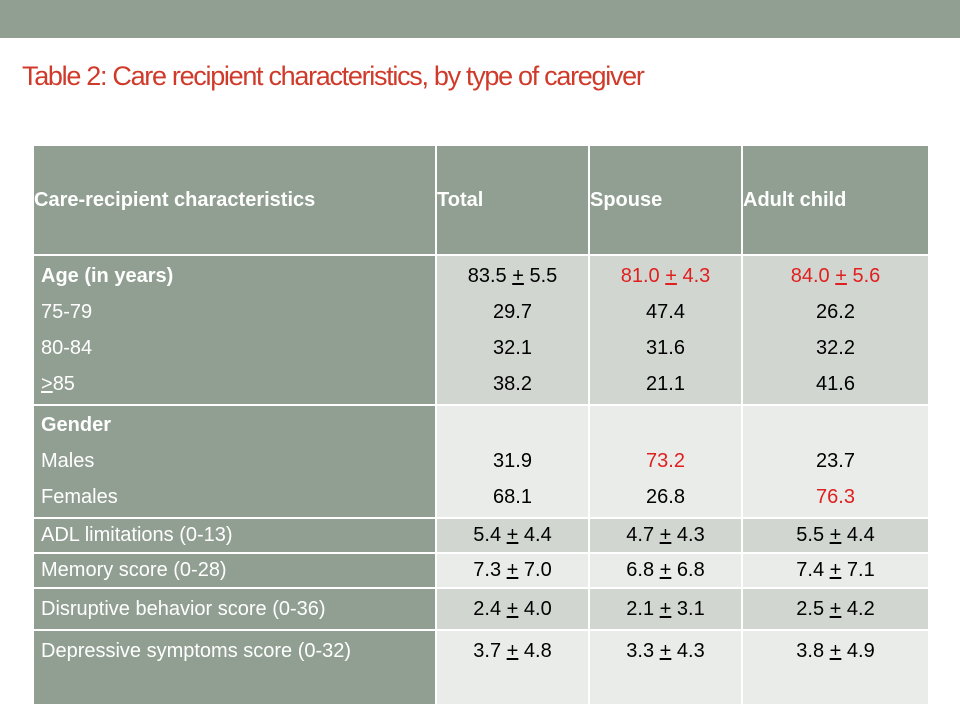  Describe the element at coordinates (665, 348) in the screenshot. I see `cell-value: 31.6` at that location.